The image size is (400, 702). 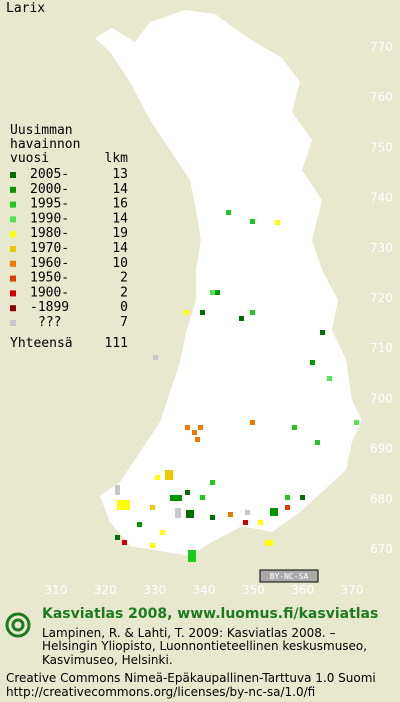 I want to click on legend-count: 13, so click(x=120, y=174).